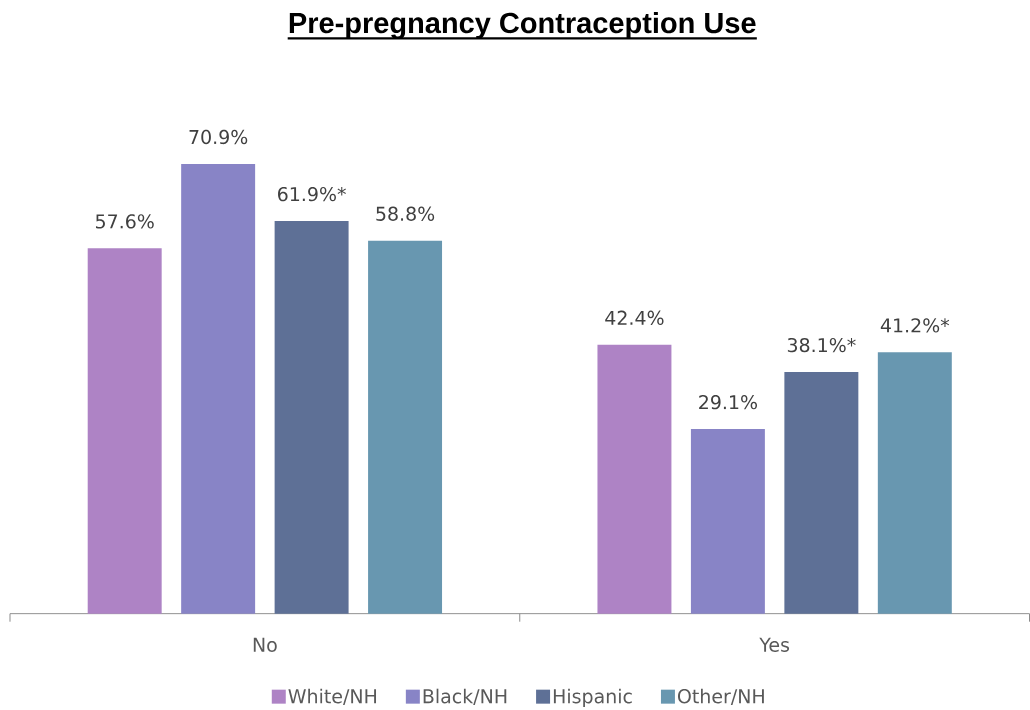  I want to click on x-tick-label: No, so click(265, 645).